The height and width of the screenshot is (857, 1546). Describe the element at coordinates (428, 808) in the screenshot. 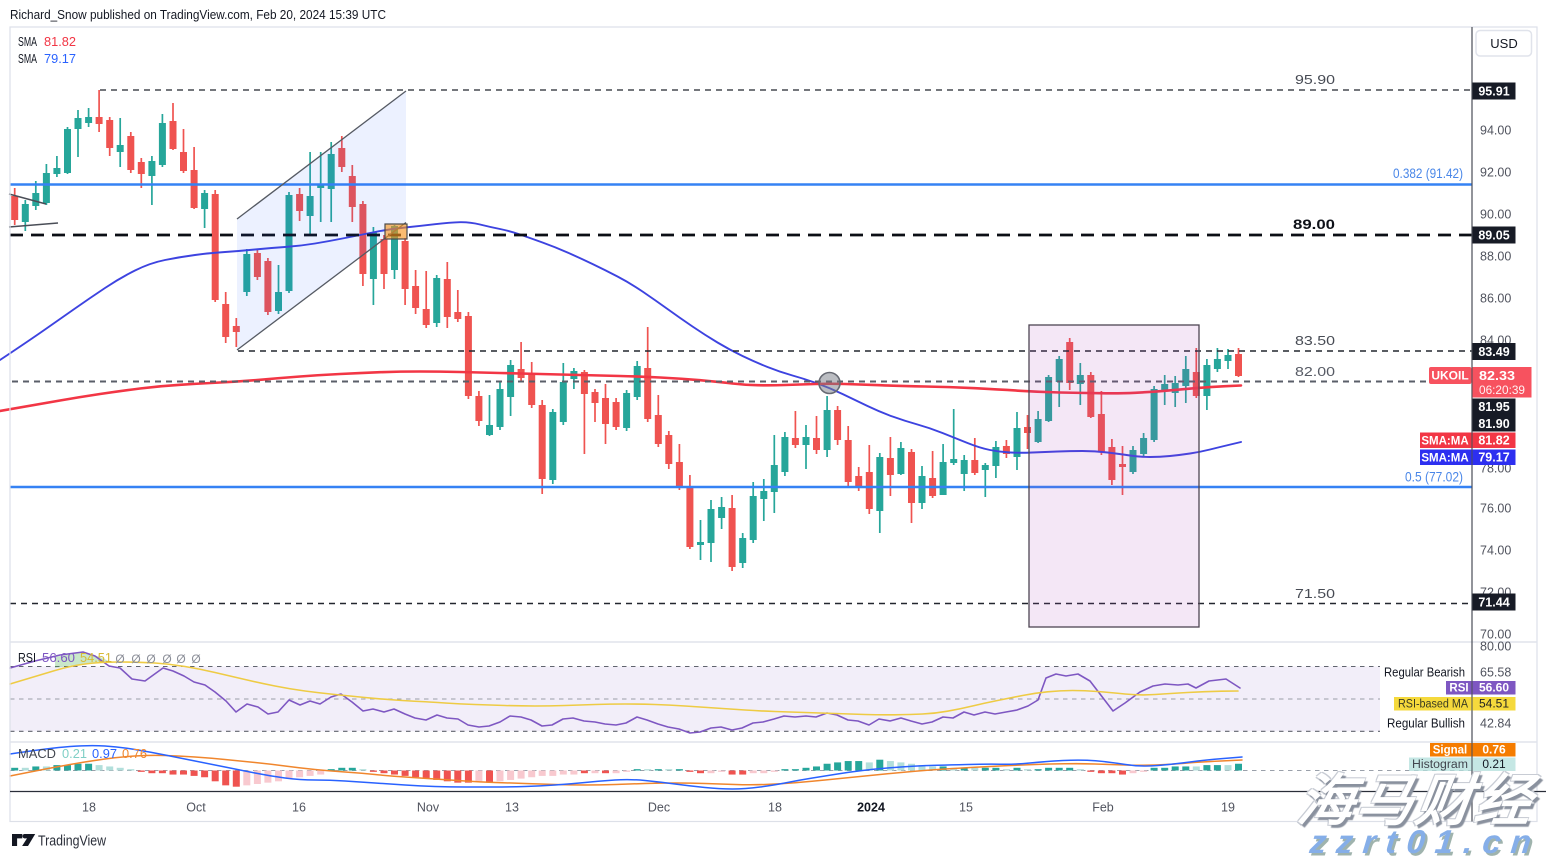

I see `svg-text: Nov` at that location.